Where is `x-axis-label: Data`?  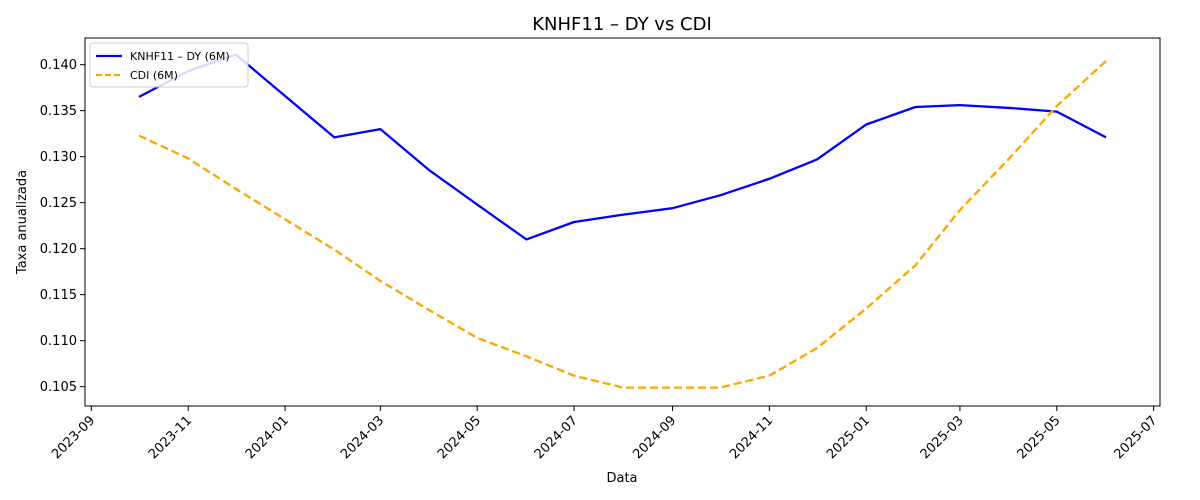
x-axis-label: Data is located at coordinates (621, 478).